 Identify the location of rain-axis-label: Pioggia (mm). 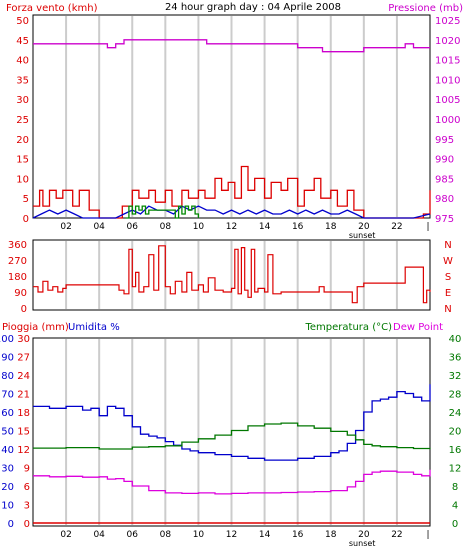
(35, 327).